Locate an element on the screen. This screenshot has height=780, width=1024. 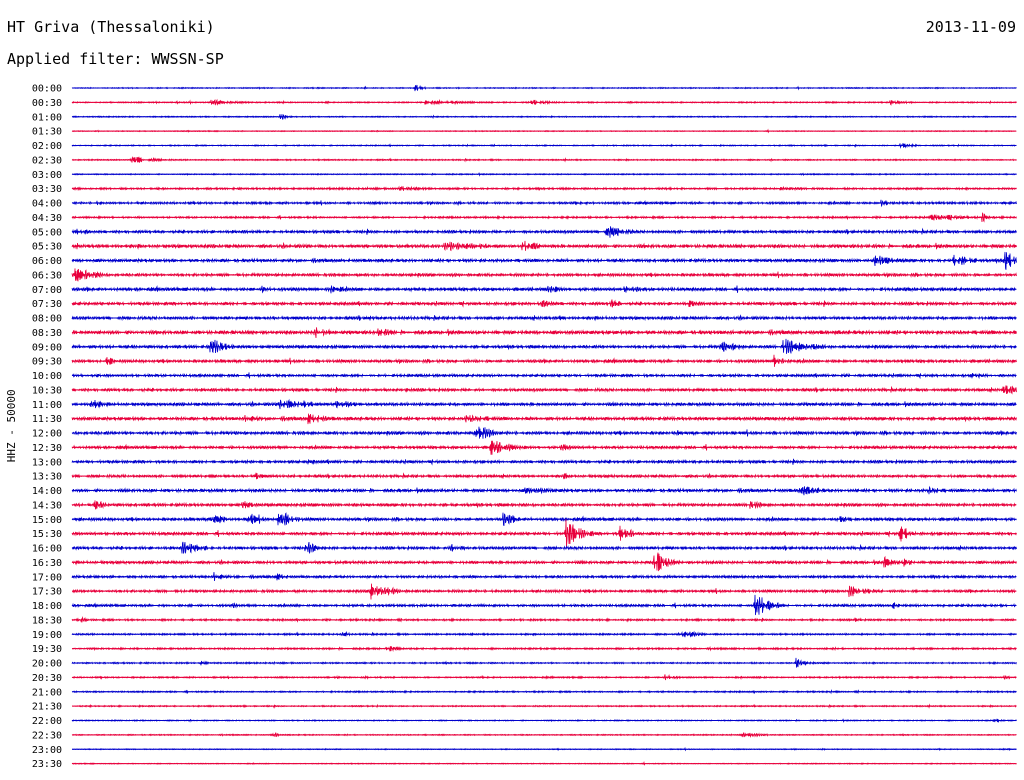
row-label-1630: 16:30 is located at coordinates (47, 563).